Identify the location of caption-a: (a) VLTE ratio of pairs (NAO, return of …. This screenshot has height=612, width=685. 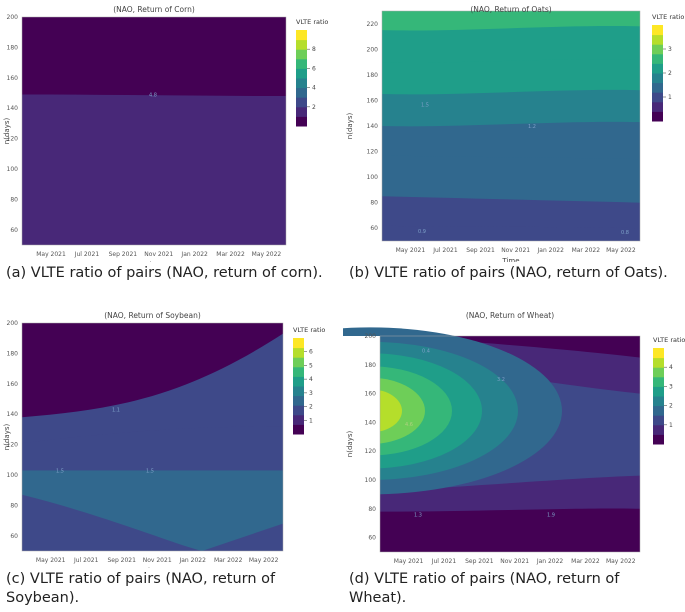
(164, 273).